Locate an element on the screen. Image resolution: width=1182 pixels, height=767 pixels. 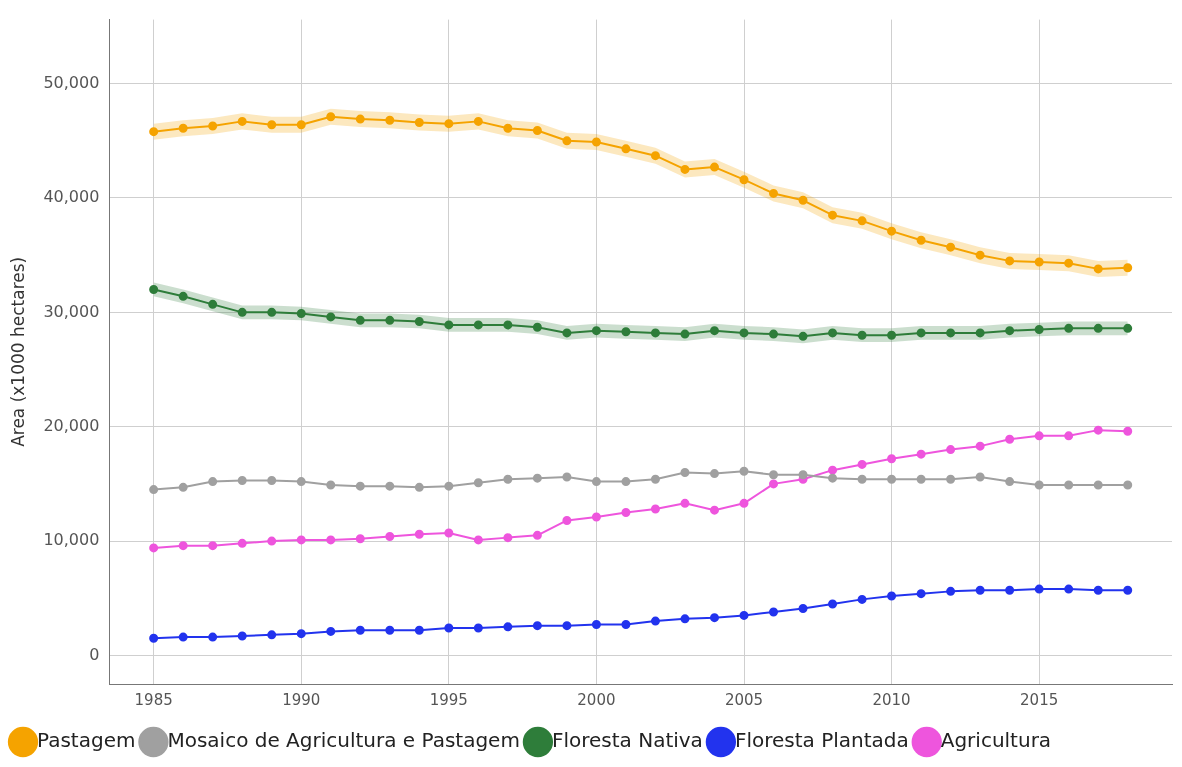
x-tick-label: 2005 is located at coordinates (744, 699).